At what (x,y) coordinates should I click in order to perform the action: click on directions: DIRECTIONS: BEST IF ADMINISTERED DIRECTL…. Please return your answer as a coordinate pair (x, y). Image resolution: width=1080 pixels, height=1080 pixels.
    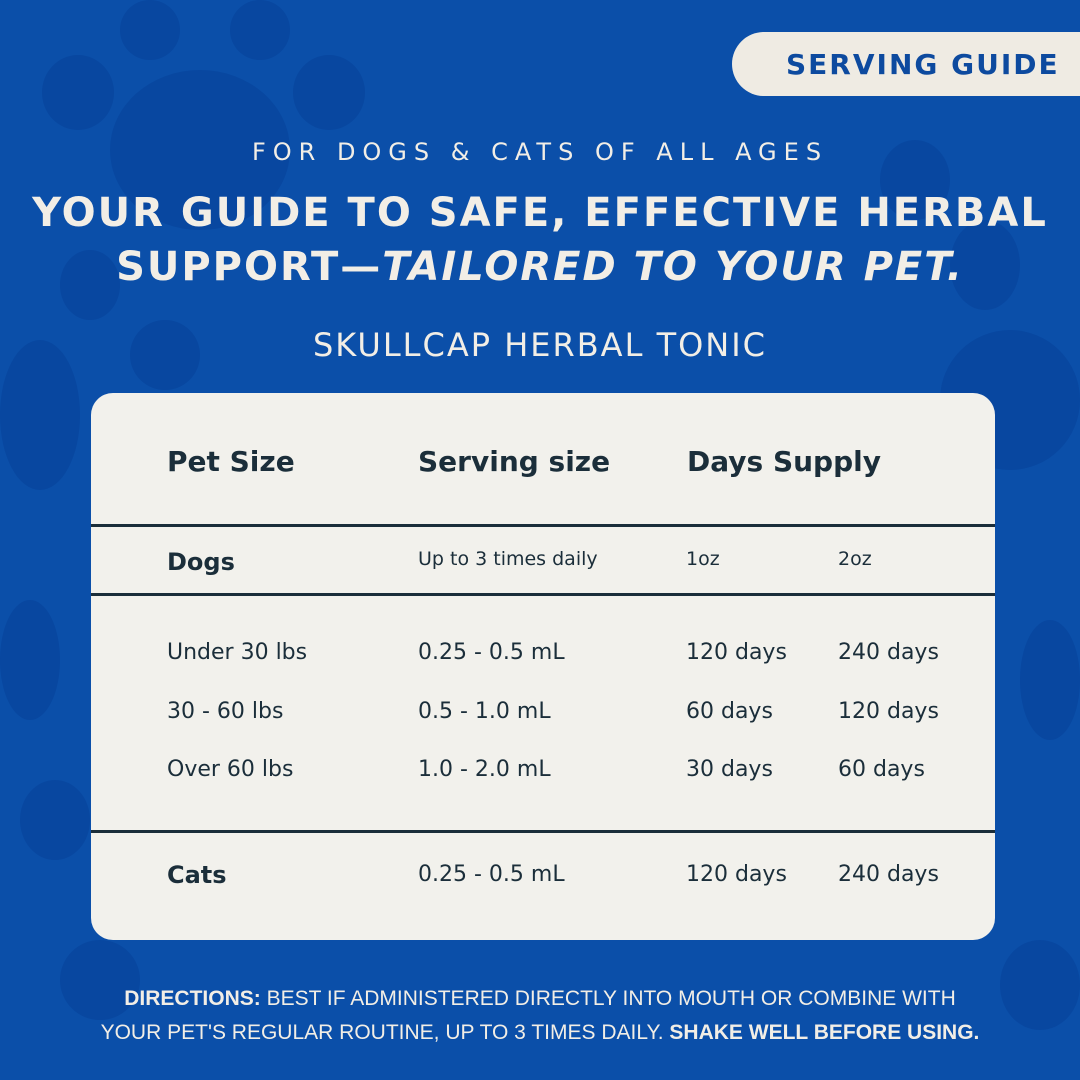
    Looking at the image, I should click on (540, 1016).